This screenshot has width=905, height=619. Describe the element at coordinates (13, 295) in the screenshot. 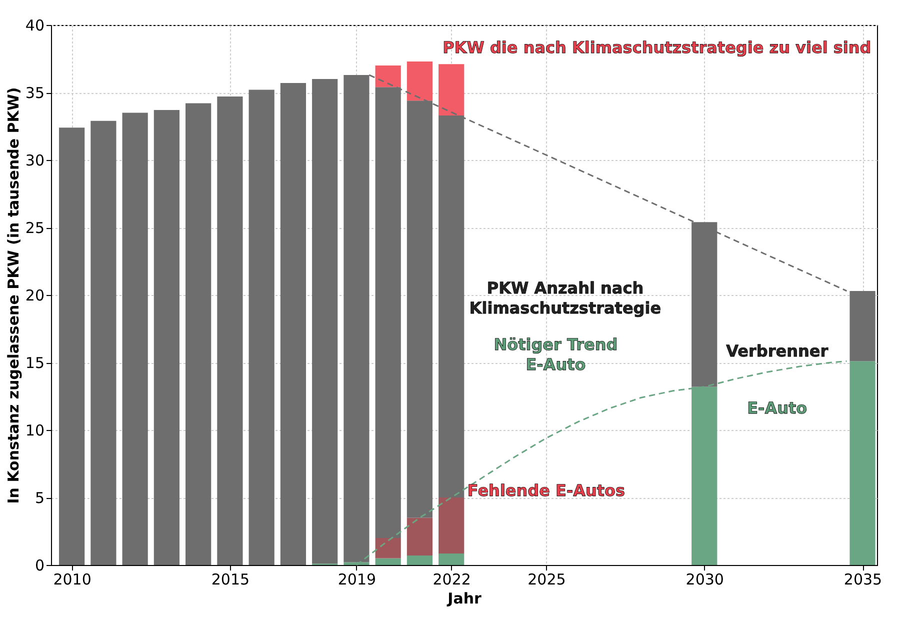

I see `y-axis-title: In Konstanz zugelassene PKW (in tausende PKW)` at that location.